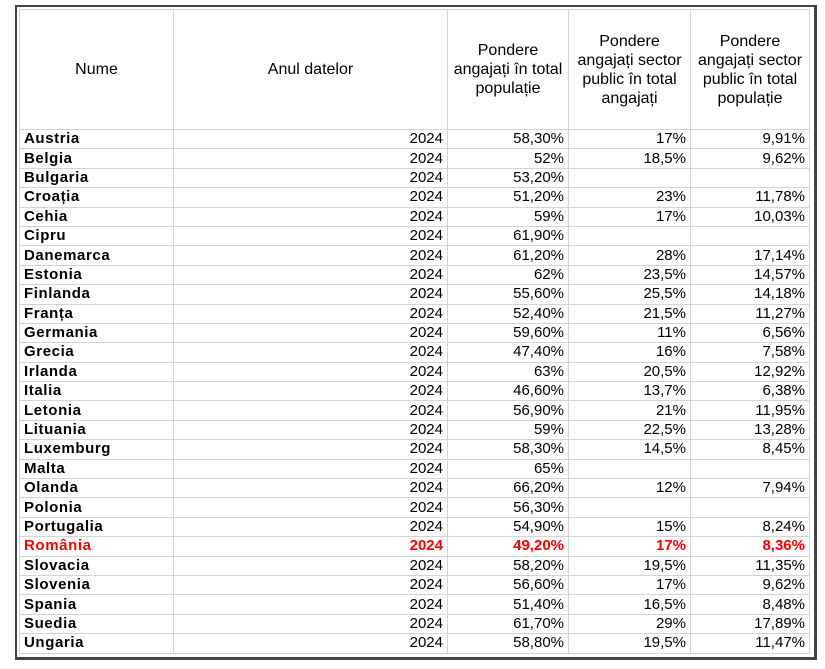 The width and height of the screenshot is (825, 669). I want to click on pondere-sector-public-populatie-cell: 17,89%, so click(750, 624).